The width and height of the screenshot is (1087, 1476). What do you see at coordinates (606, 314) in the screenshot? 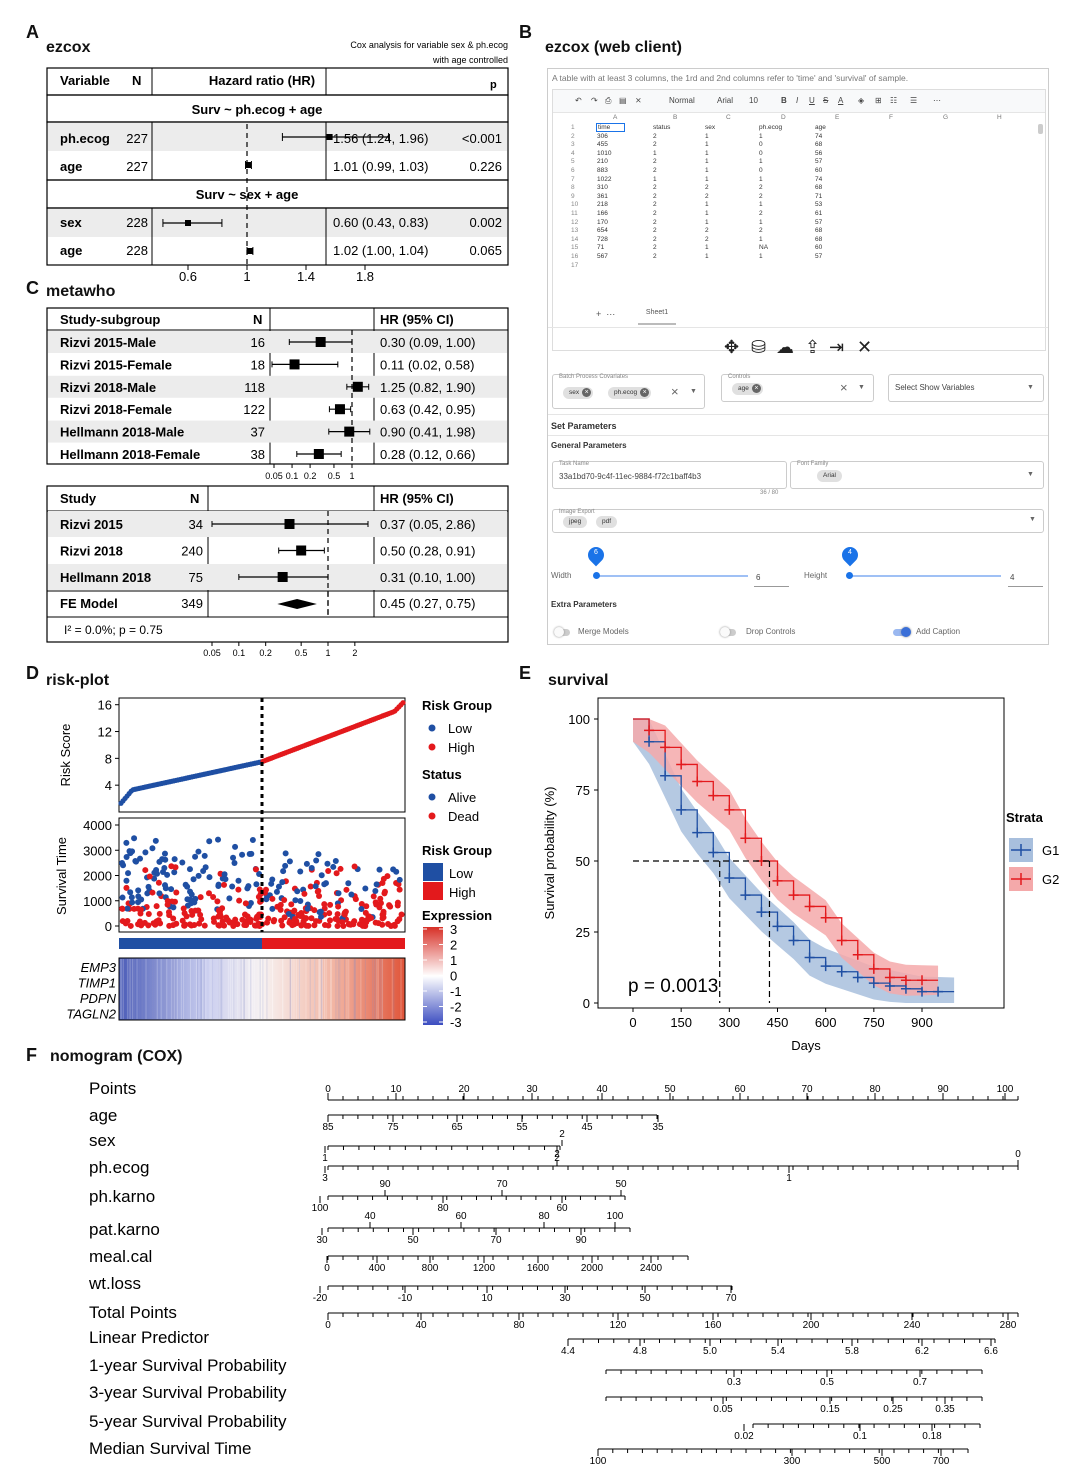
I see `add-sheet-button: + ⋯` at bounding box center [606, 314].